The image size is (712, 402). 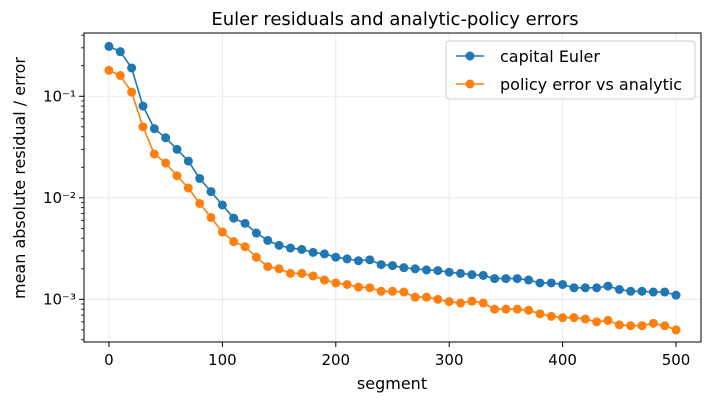 What do you see at coordinates (392, 383) in the screenshot?
I see `x-axis-title: segment` at bounding box center [392, 383].